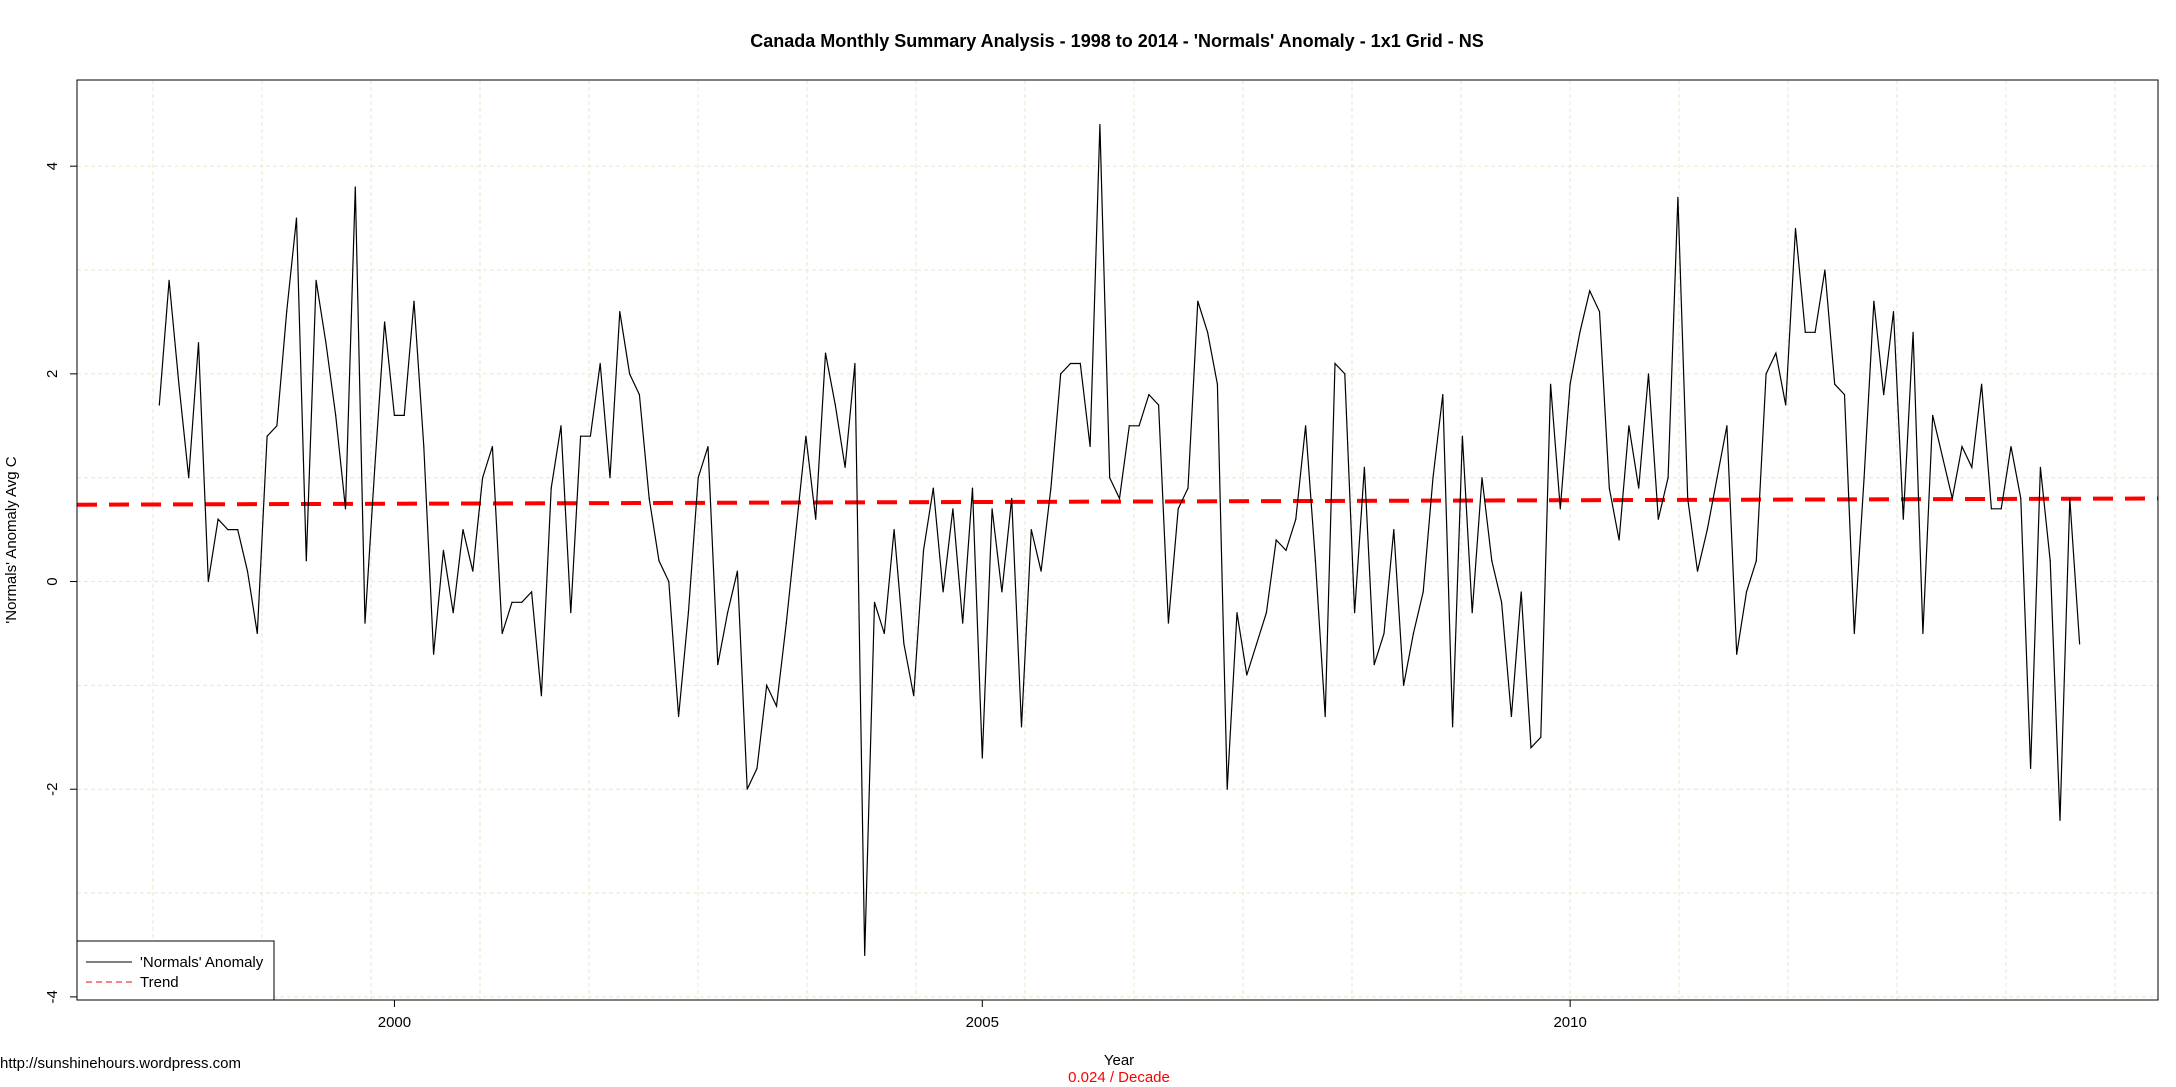  What do you see at coordinates (982, 1022) in the screenshot?
I see `x-tick-label: 2005` at bounding box center [982, 1022].